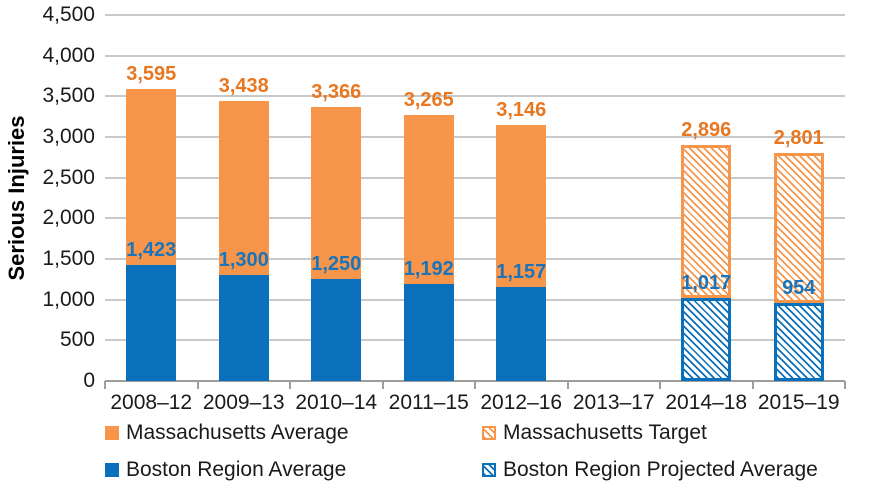 The image size is (870, 504). What do you see at coordinates (428, 402) in the screenshot?
I see `x-category-label: 2011–15` at bounding box center [428, 402].